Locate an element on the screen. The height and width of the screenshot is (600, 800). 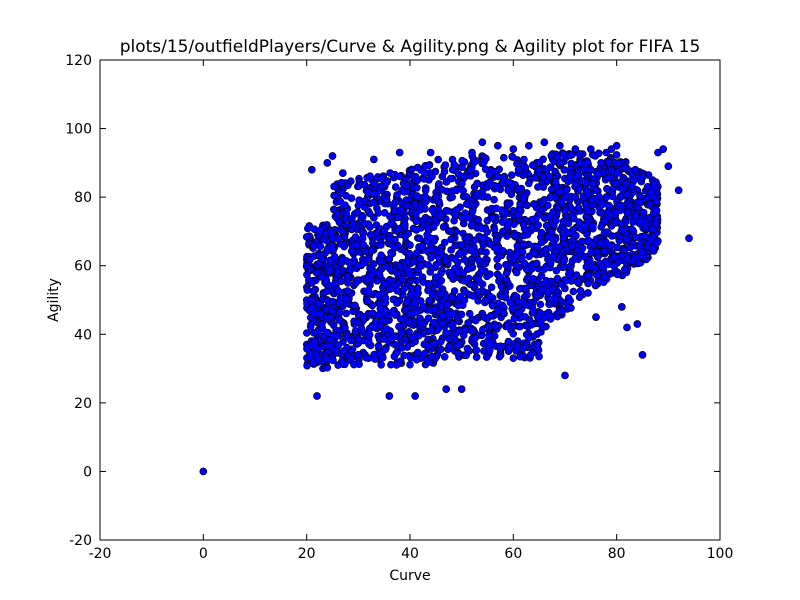
x-tick-label: 60 is located at coordinates (513, 554).